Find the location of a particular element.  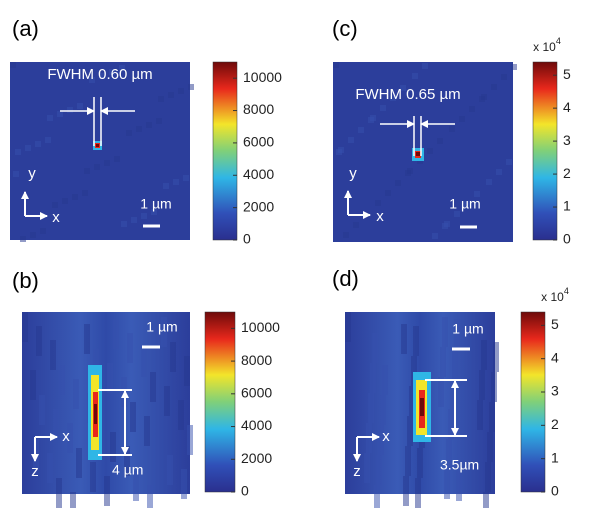

panel-label: (b) is located at coordinates (25, 280).